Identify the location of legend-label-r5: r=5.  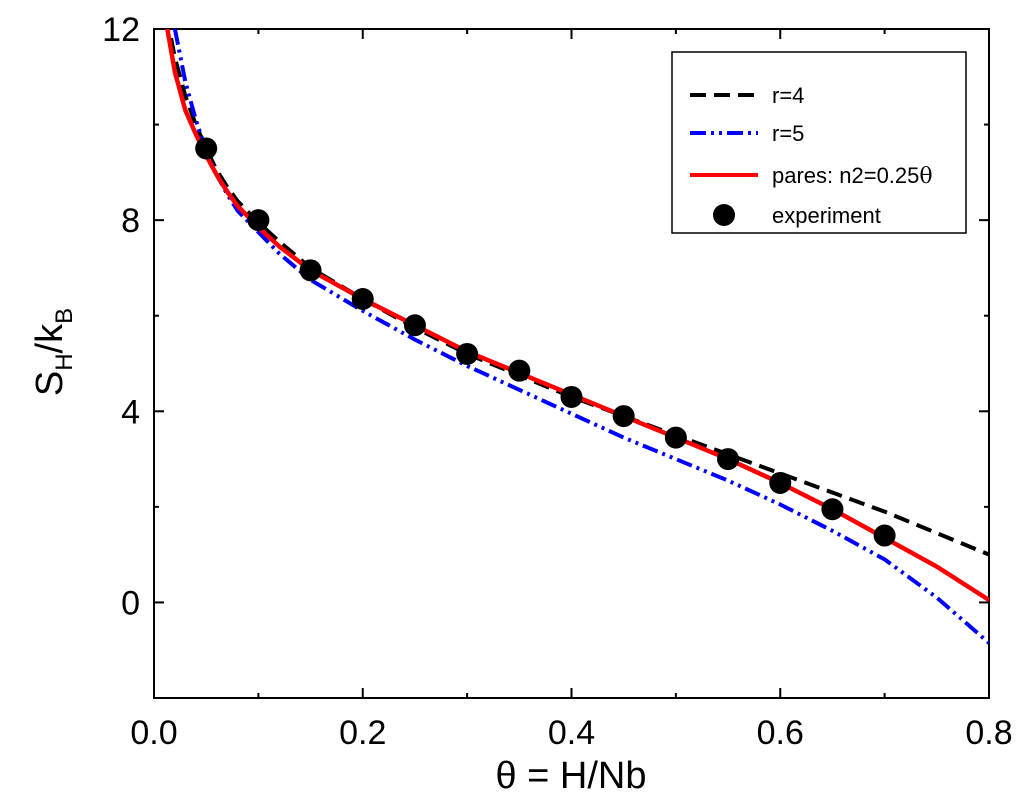
(788, 133).